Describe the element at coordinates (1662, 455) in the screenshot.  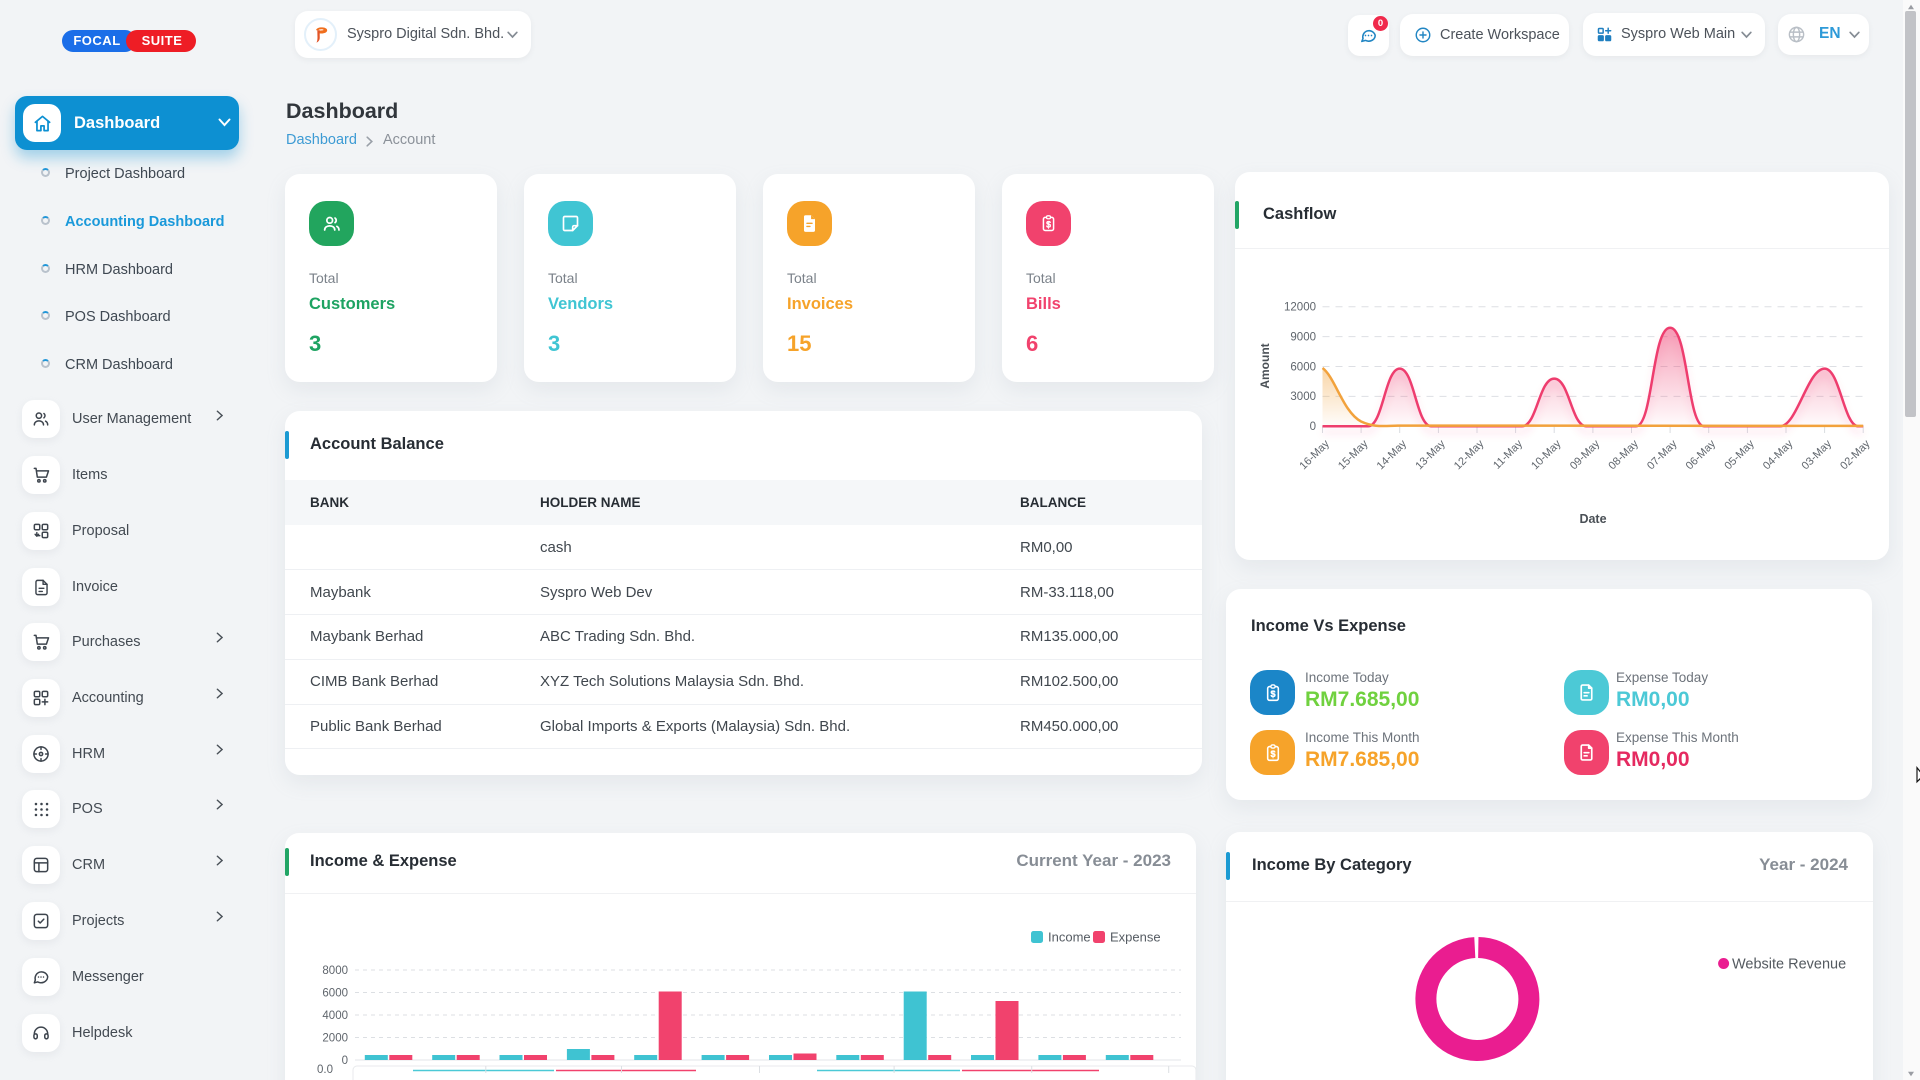
I see `svg-text: 07-May` at that location.